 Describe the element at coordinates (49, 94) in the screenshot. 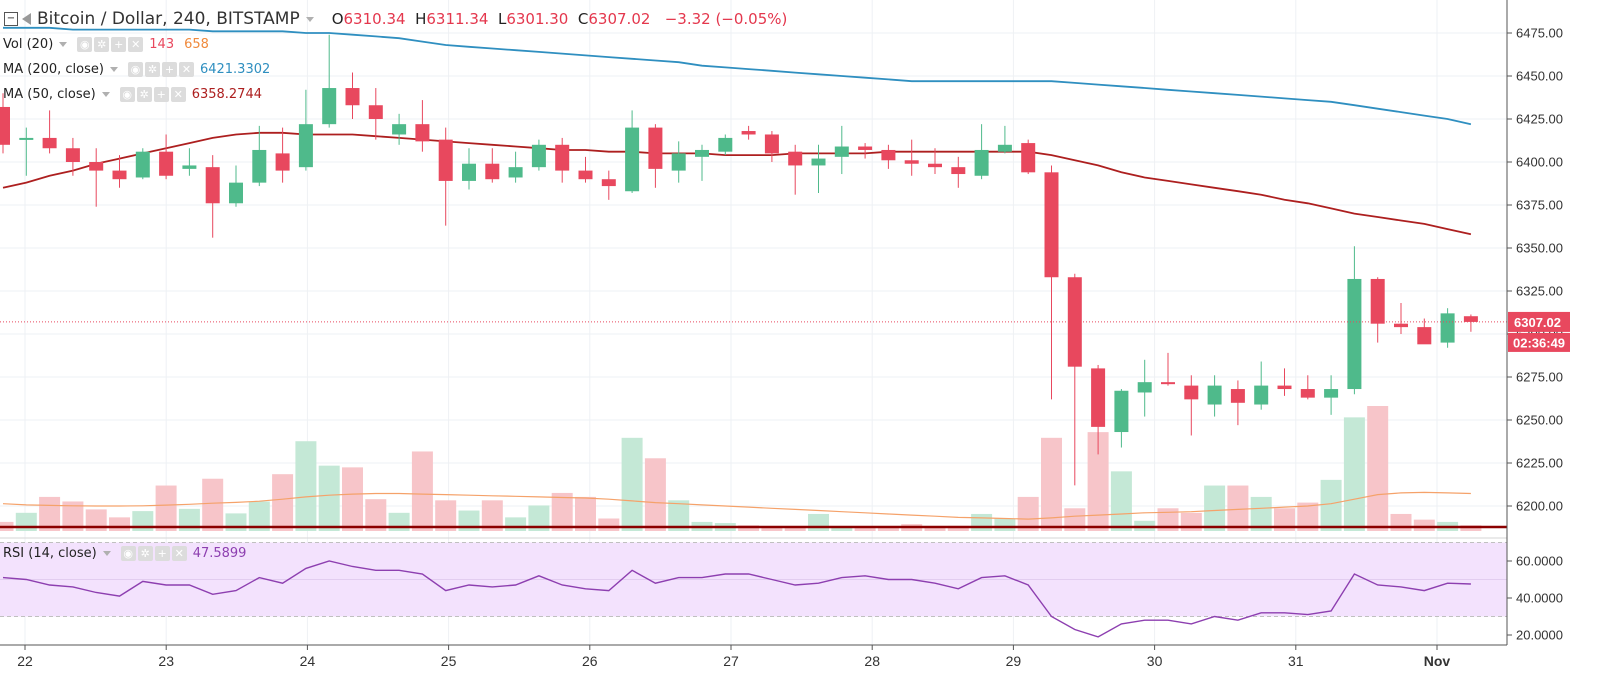

I see `ma50-label: MA (50, close)` at that location.